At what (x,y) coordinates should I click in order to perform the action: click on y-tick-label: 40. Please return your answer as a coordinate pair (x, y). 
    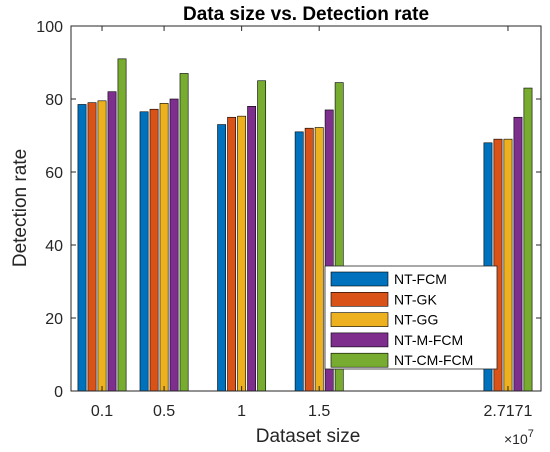
    Looking at the image, I should click on (54, 246).